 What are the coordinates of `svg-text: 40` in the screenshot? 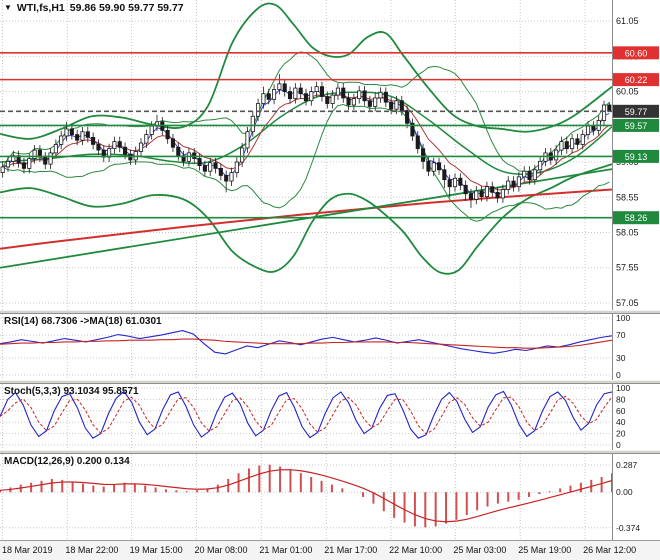 It's located at (621, 422).